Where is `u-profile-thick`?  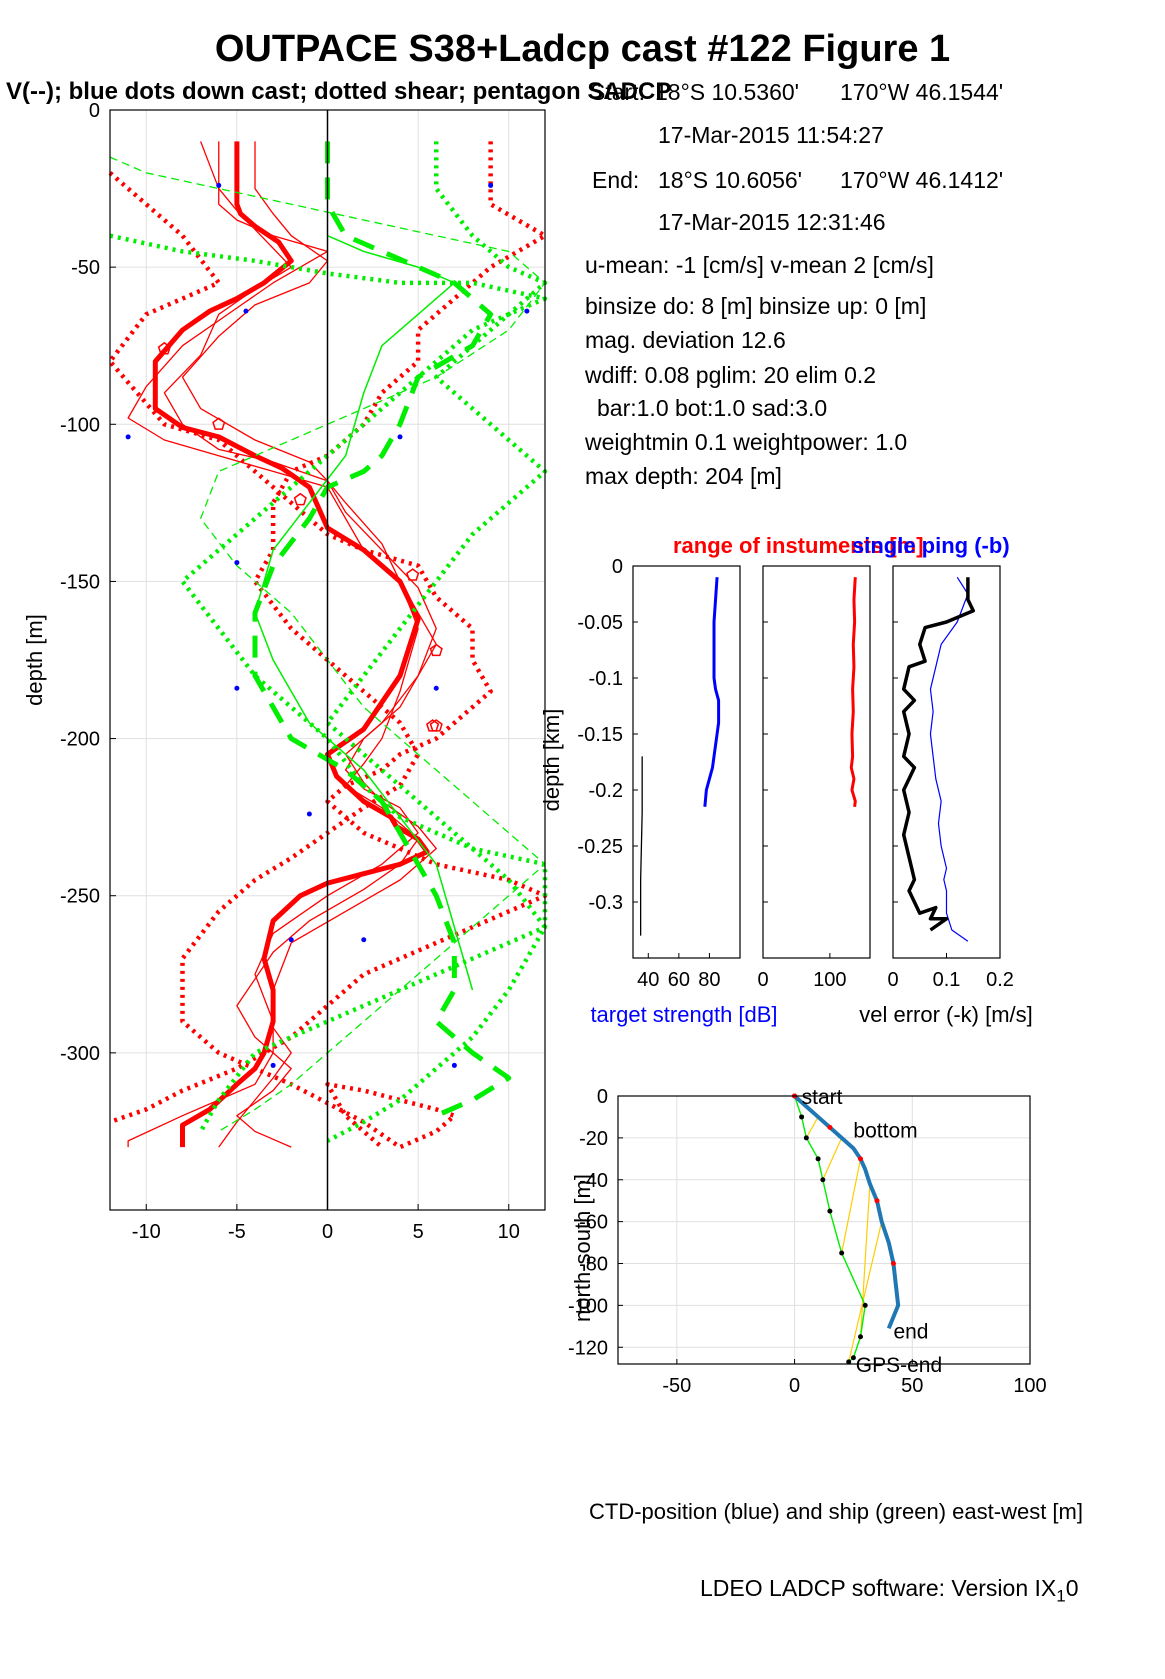 u-profile-thick is located at coordinates (291, 644).